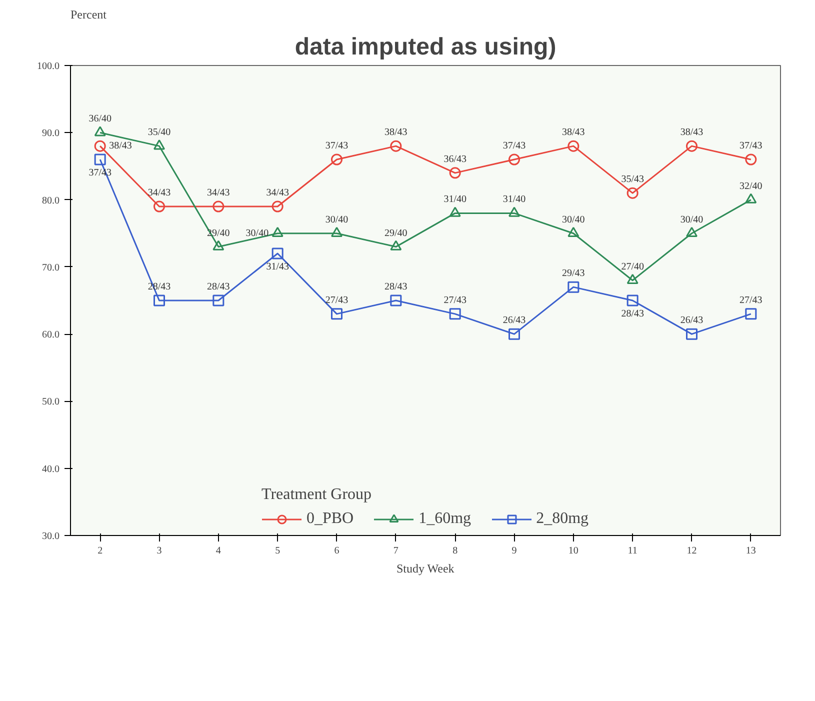 The height and width of the screenshot is (701, 815). I want to click on x-tick-label: 13, so click(751, 551).